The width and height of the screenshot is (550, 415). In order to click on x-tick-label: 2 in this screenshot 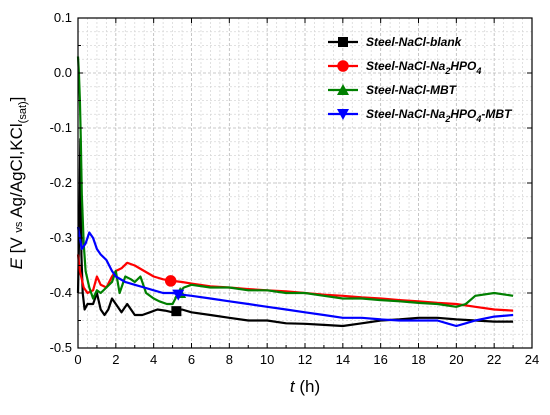, I will do `click(115, 359)`.